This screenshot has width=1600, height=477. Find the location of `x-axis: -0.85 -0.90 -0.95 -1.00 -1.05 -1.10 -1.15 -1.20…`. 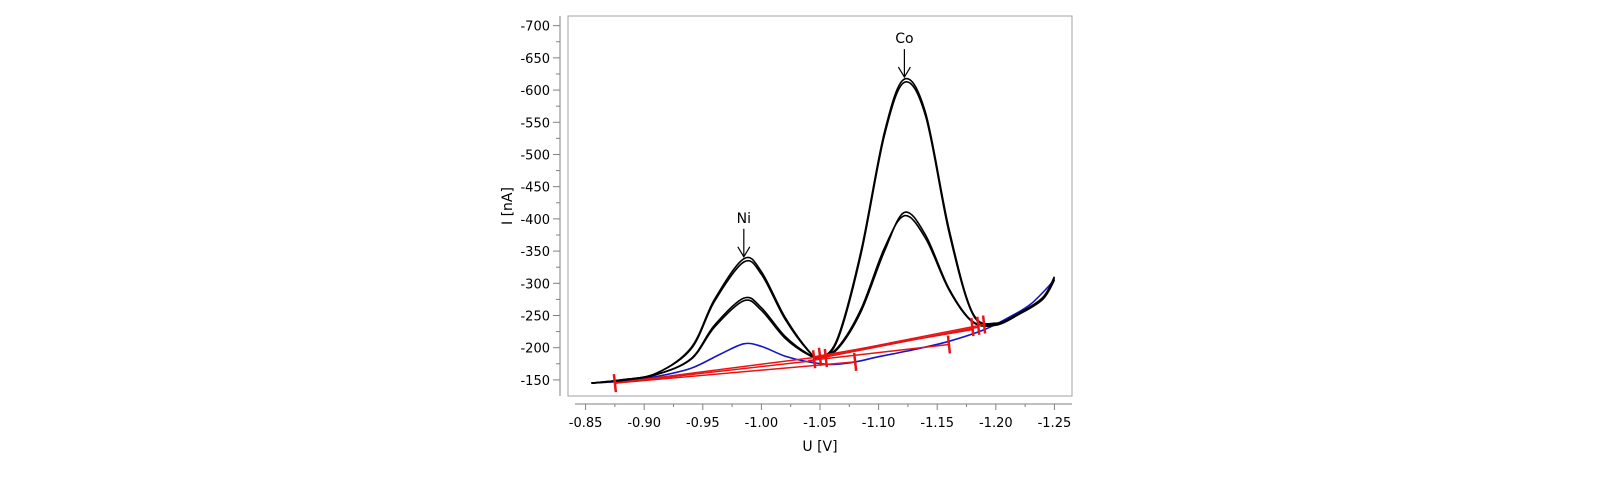

x-axis: -0.85 -0.90 -0.95 -1.00 -1.05 -1.10 -1.15 -1.20… is located at coordinates (820, 417).